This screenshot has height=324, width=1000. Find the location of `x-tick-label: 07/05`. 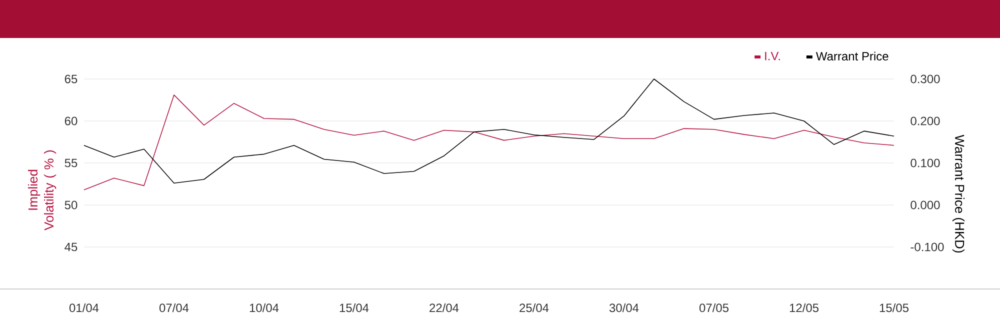

x-tick-label: 07/05 is located at coordinates (714, 307).